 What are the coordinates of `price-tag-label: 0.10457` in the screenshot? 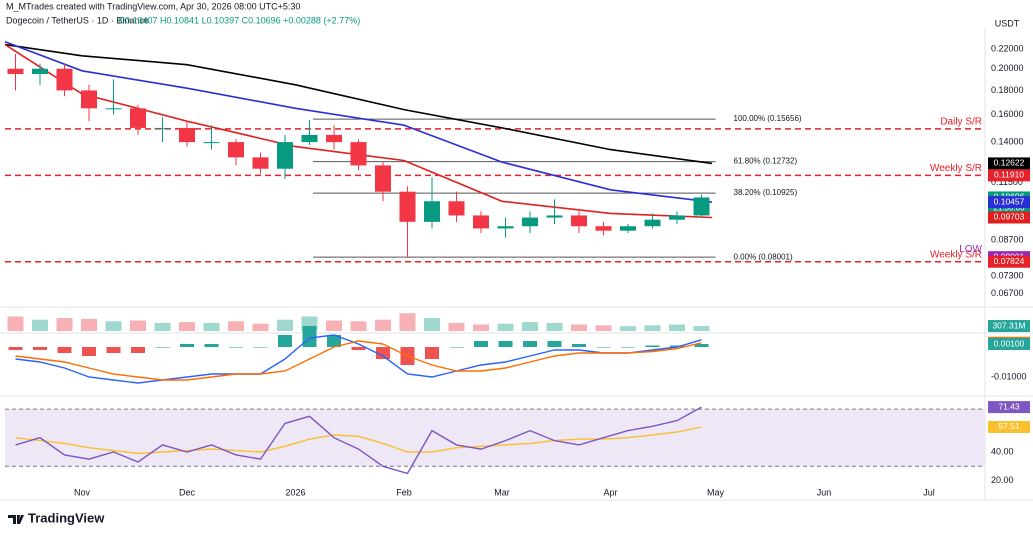 It's located at (1009, 201).